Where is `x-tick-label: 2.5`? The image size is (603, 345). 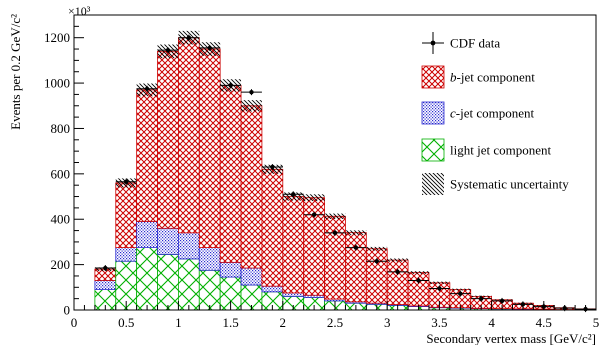
x-tick-label: 2.5 is located at coordinates (335, 322).